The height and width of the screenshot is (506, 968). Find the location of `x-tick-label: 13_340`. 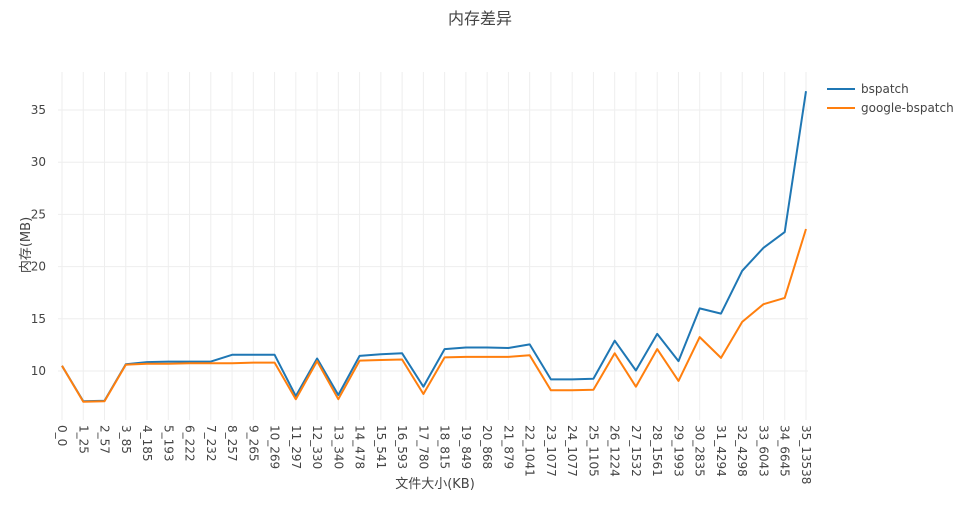

x-tick-label: 13_340 is located at coordinates (338, 447).